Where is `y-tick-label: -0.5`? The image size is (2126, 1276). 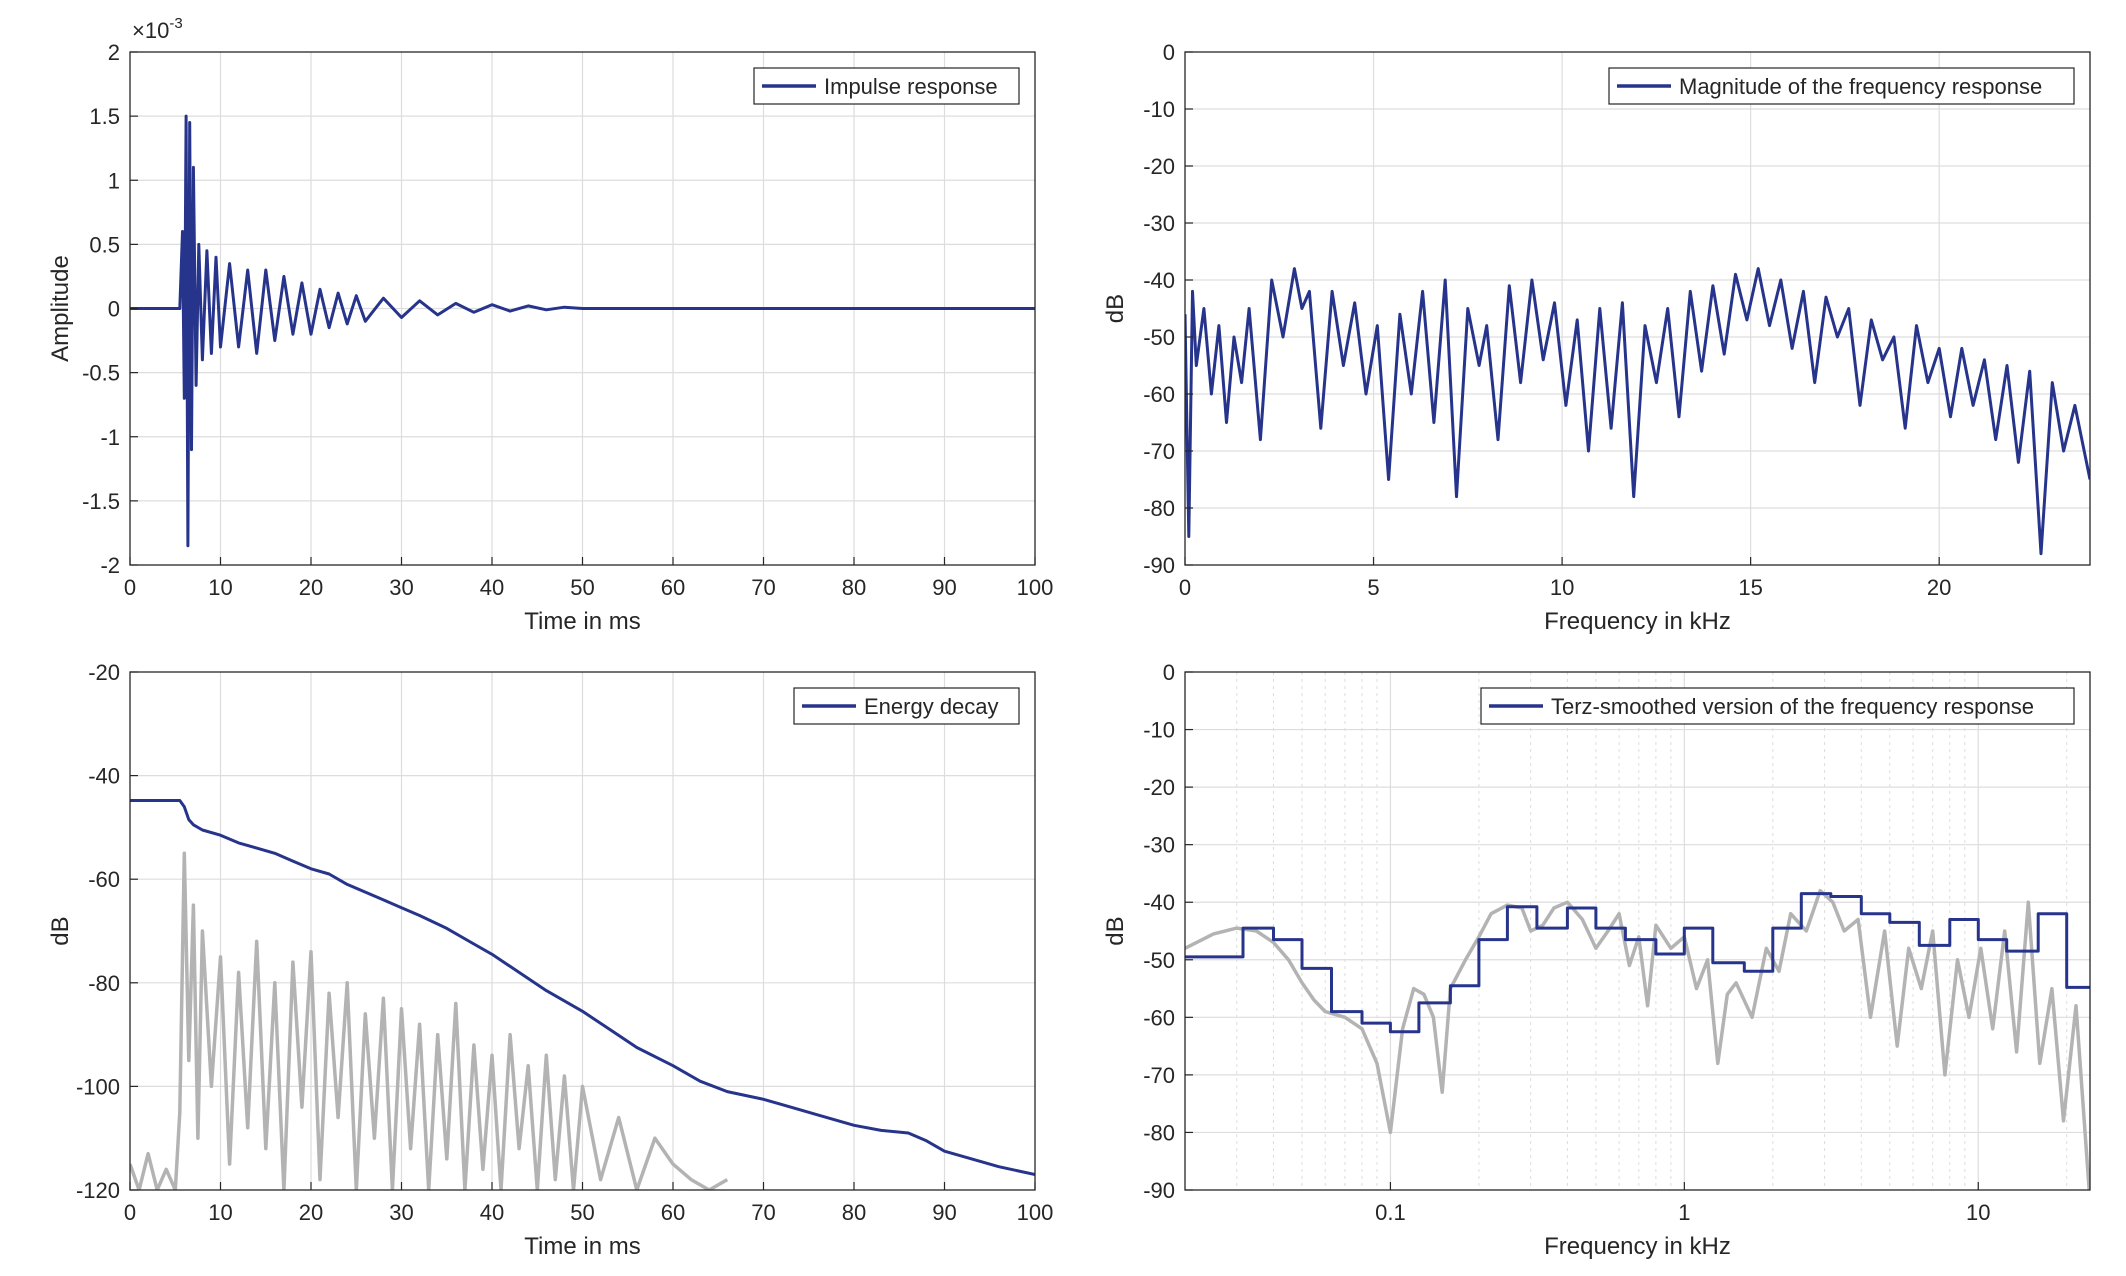
y-tick-label: -0.5 is located at coordinates (101, 373).